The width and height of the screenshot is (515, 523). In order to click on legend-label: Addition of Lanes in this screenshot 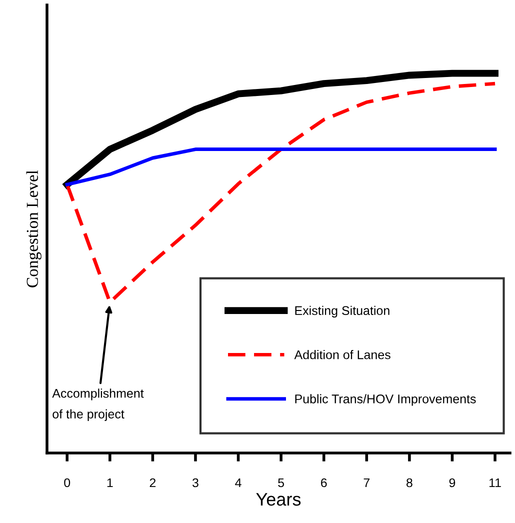, I will do `click(342, 355)`.